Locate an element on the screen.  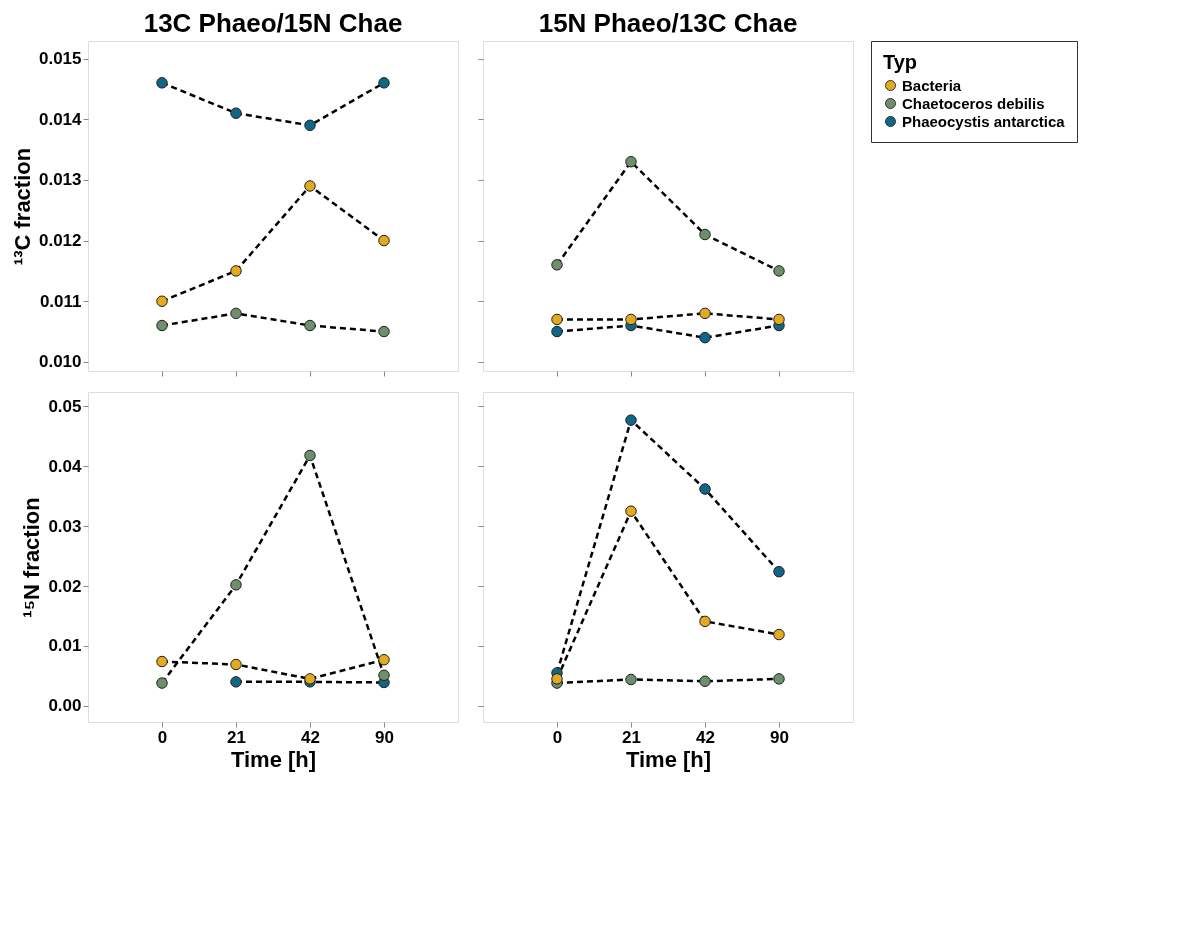
legend-label: Chaetoceros debilis is located at coordinates (973, 103).